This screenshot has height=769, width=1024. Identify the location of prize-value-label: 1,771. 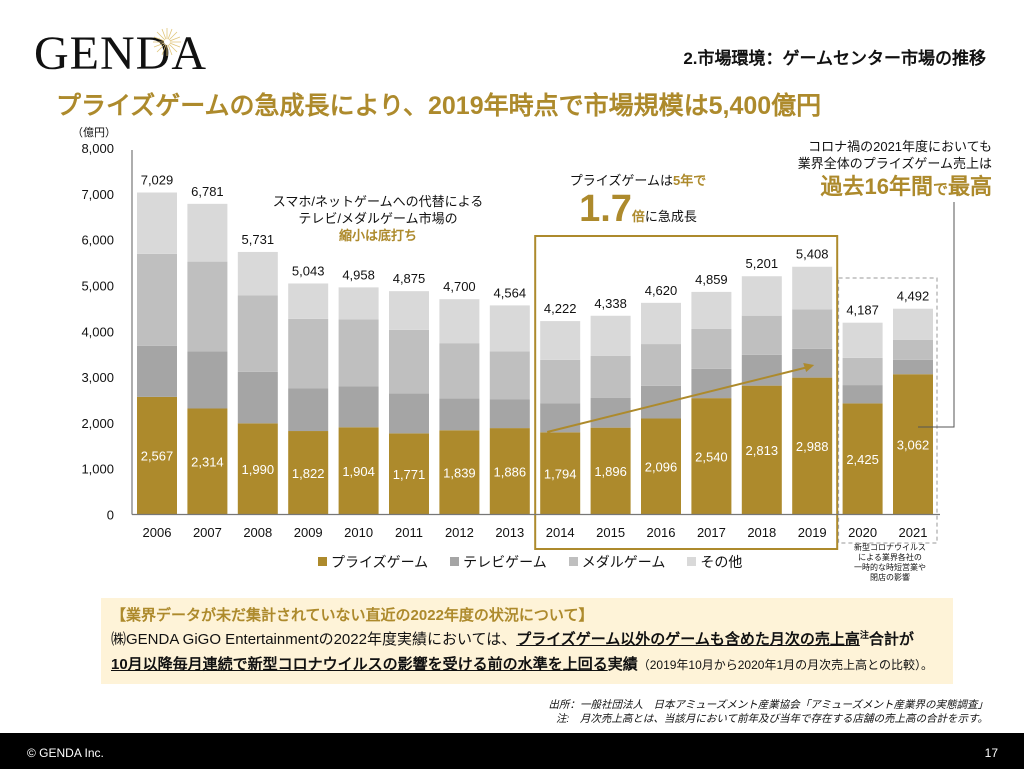
(409, 474).